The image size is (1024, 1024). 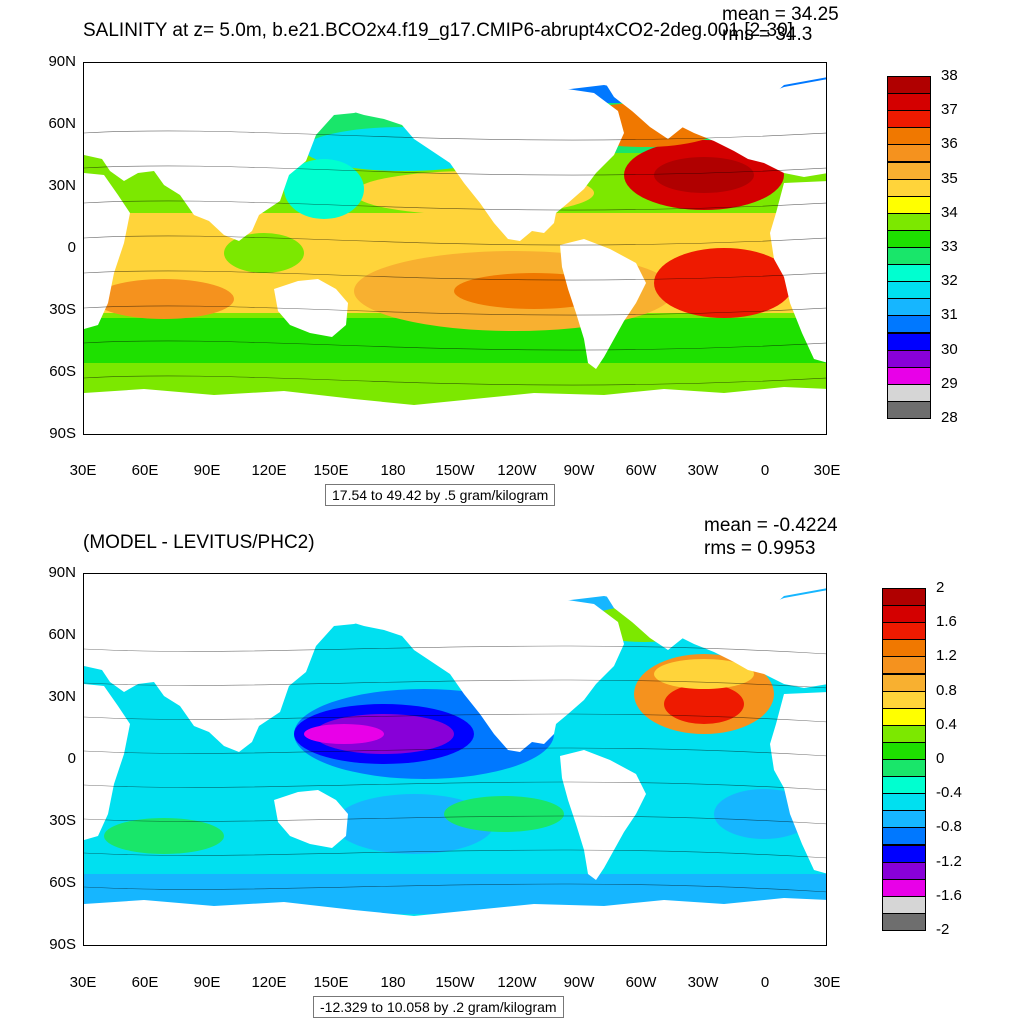 I want to click on colorbar-label: 34, so click(x=949, y=212).